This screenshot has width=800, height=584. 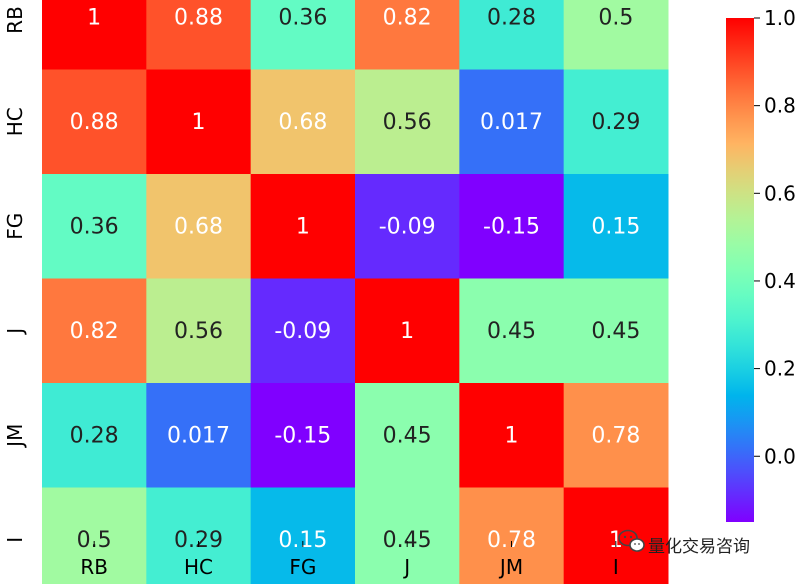 What do you see at coordinates (761, 264) in the screenshot?
I see `colorbar: 1.0 0.8 0.6 0.4 0.2 0.0` at bounding box center [761, 264].